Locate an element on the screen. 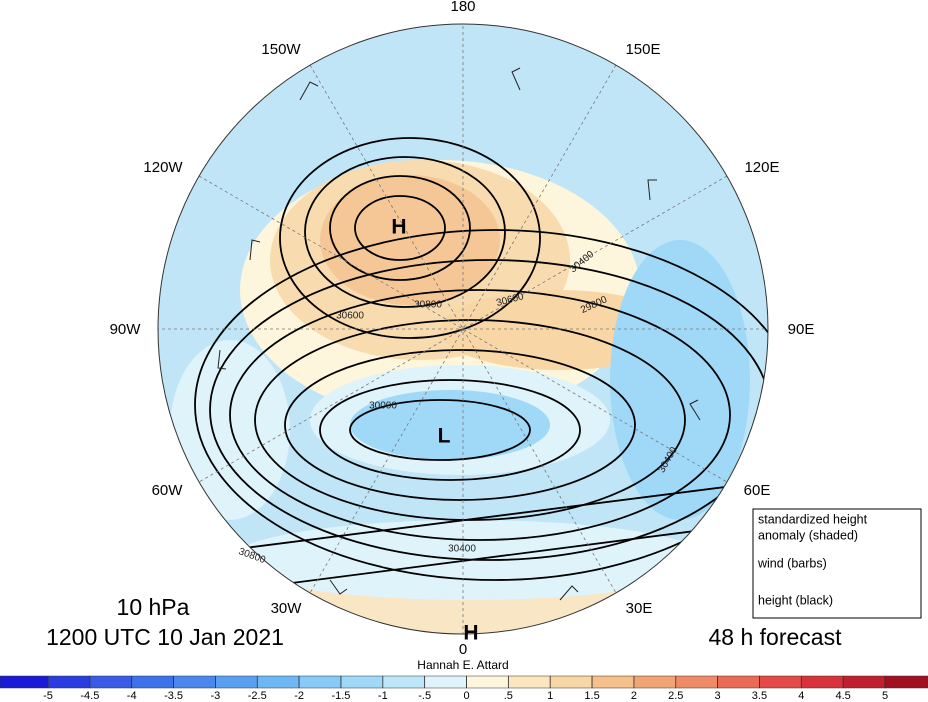 The height and width of the screenshot is (702, 928). contour-label: 30000 is located at coordinates (383, 406).